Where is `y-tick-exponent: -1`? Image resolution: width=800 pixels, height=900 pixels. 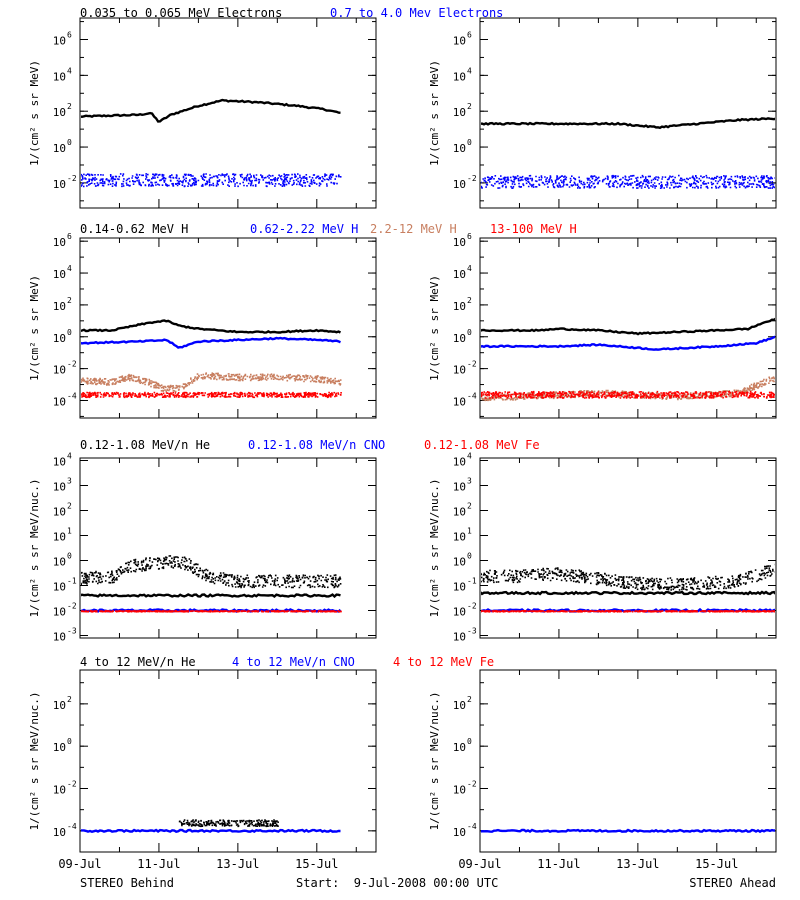 y-tick-exponent: -1 is located at coordinates (72, 581).